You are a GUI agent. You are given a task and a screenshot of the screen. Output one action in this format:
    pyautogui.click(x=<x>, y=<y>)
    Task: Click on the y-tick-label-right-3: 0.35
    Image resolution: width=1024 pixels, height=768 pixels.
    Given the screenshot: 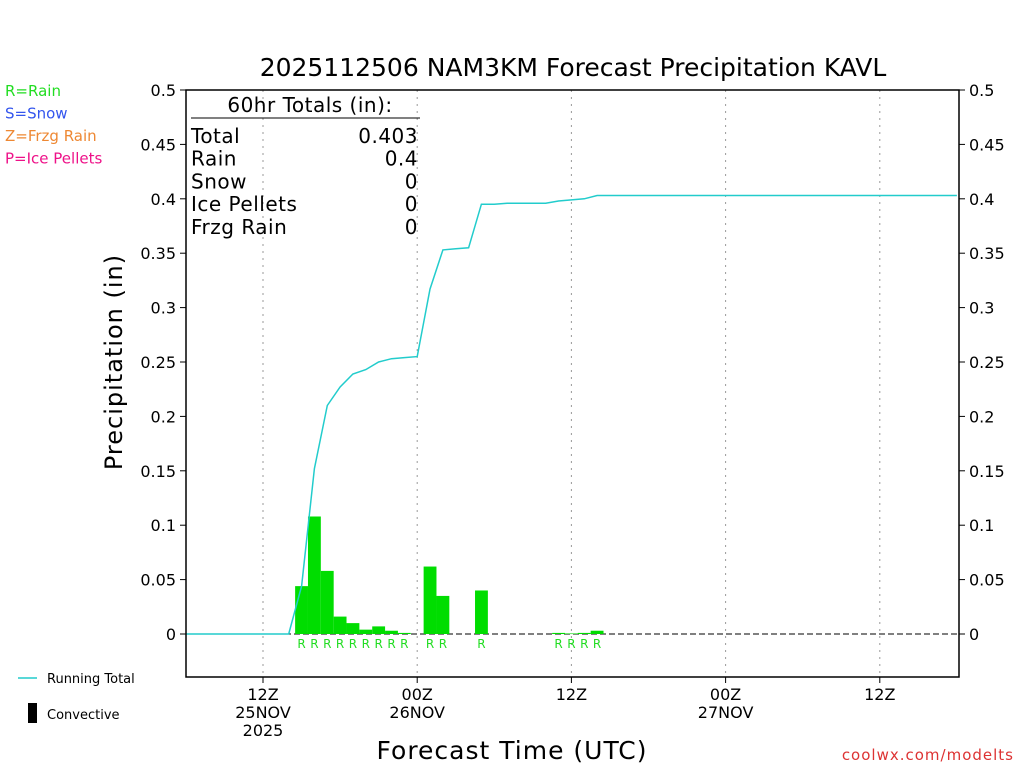 What is the action you would take?
    pyautogui.click(x=987, y=253)
    